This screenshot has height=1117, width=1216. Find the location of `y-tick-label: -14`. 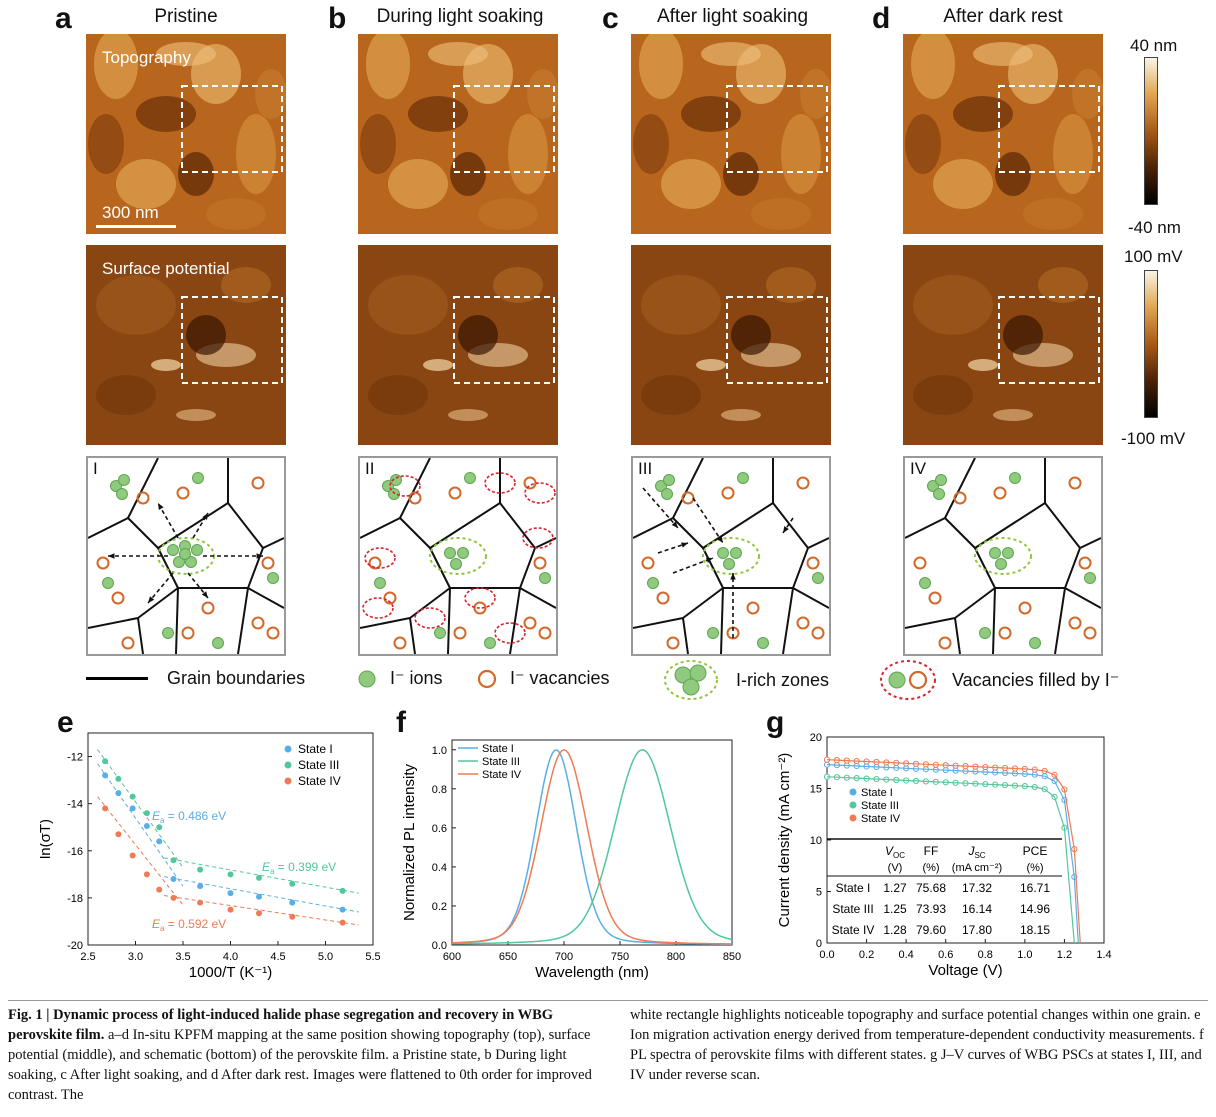

y-tick-label: -14 is located at coordinates (75, 805).